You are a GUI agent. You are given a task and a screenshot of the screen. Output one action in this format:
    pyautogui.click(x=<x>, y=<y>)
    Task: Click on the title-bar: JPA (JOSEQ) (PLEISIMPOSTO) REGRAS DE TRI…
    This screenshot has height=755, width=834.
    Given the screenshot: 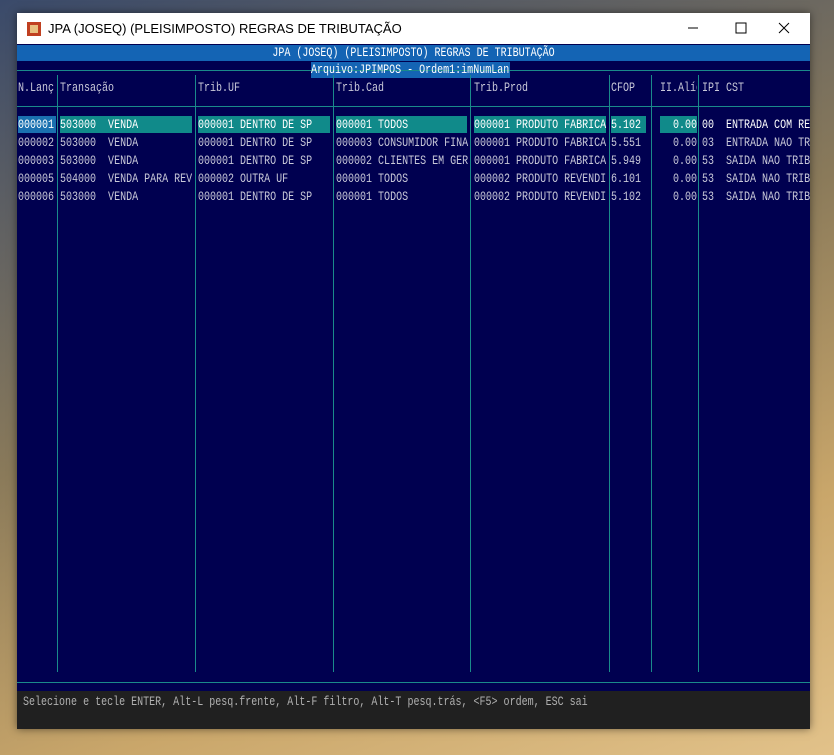 What is the action you would take?
    pyautogui.click(x=413, y=28)
    